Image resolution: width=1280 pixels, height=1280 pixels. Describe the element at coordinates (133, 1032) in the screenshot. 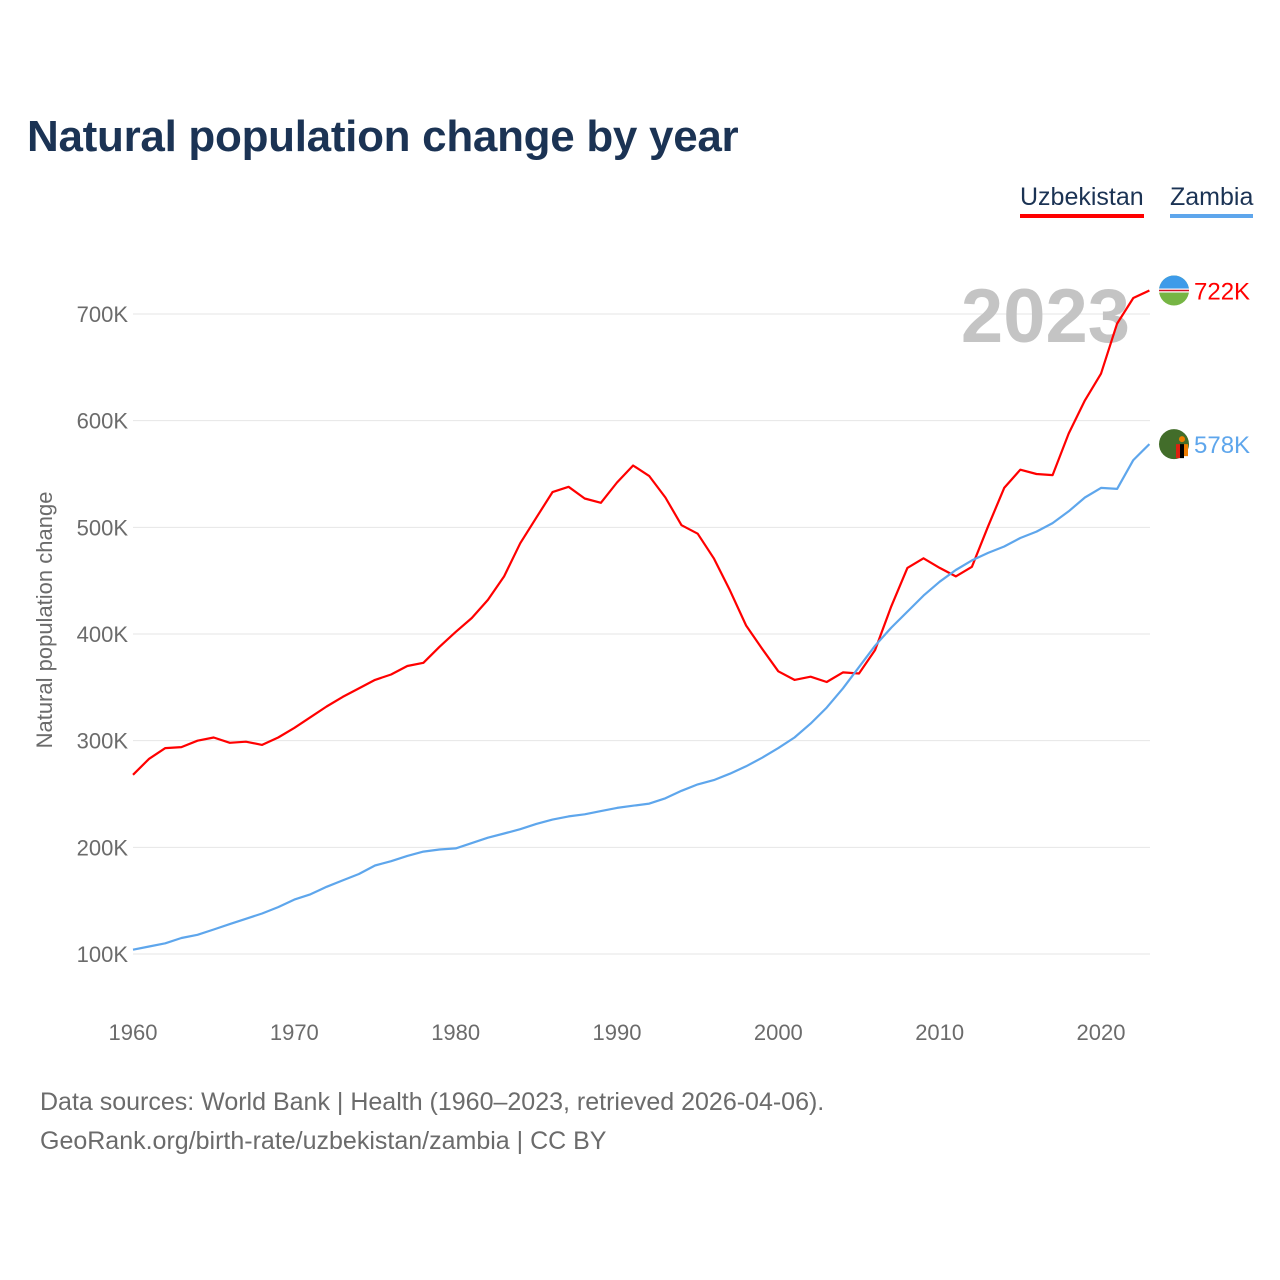

I see `x-tick-label: 1960` at that location.